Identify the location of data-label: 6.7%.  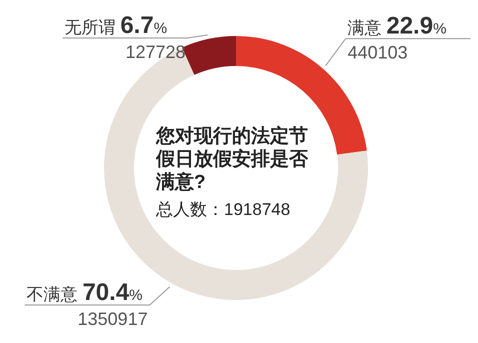
(144, 25).